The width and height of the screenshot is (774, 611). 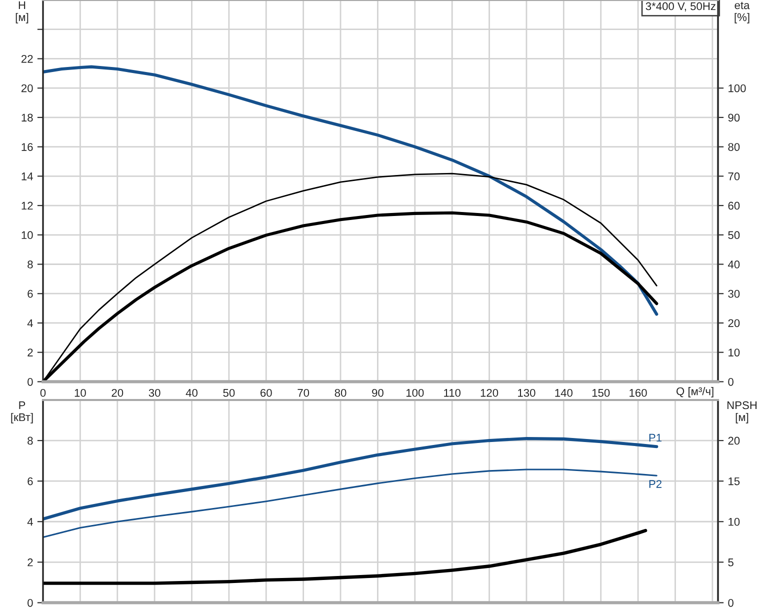 I want to click on y-tick-label: 10, so click(x=27, y=235).